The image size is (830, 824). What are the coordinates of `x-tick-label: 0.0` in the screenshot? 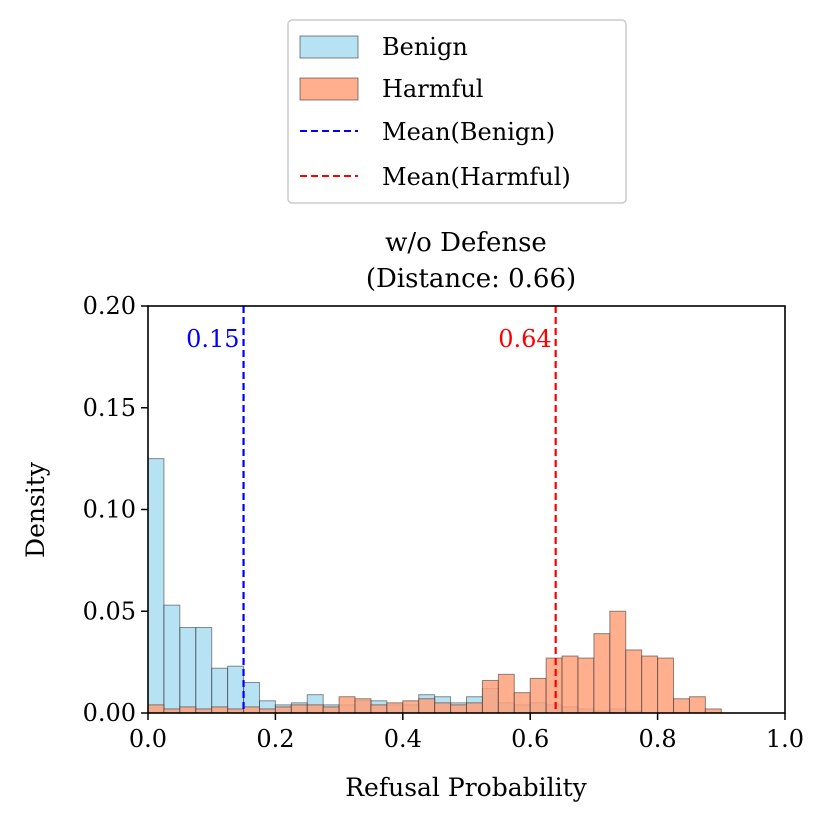 It's located at (148, 739).